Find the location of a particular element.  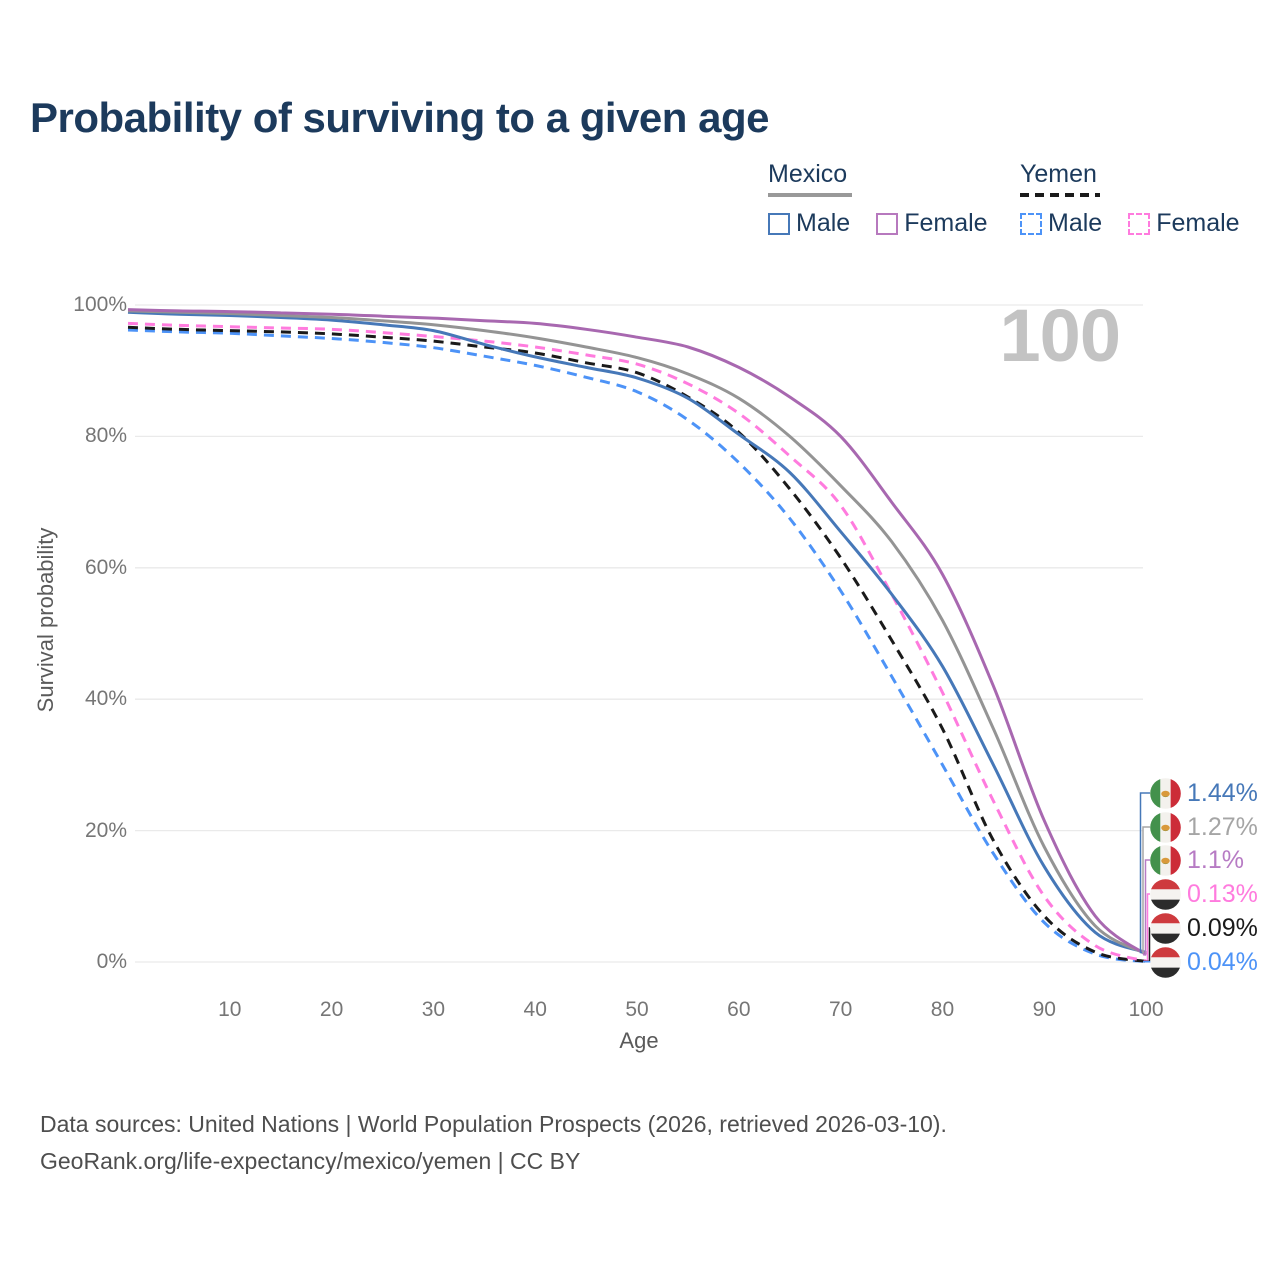

end-value: 0.04% is located at coordinates (1222, 961).